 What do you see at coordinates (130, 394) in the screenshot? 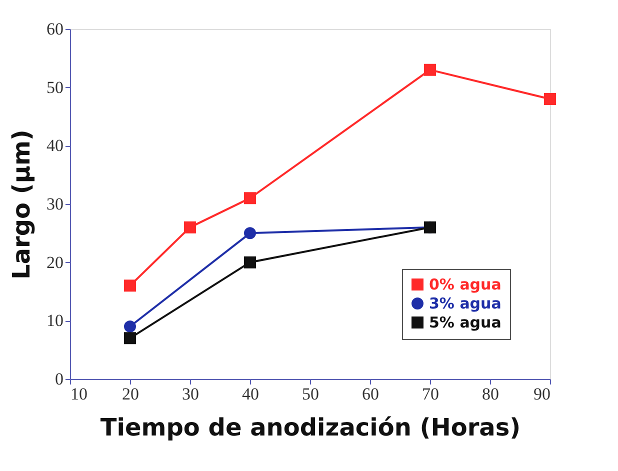
I see `x-tick-label: 20` at bounding box center [130, 394].